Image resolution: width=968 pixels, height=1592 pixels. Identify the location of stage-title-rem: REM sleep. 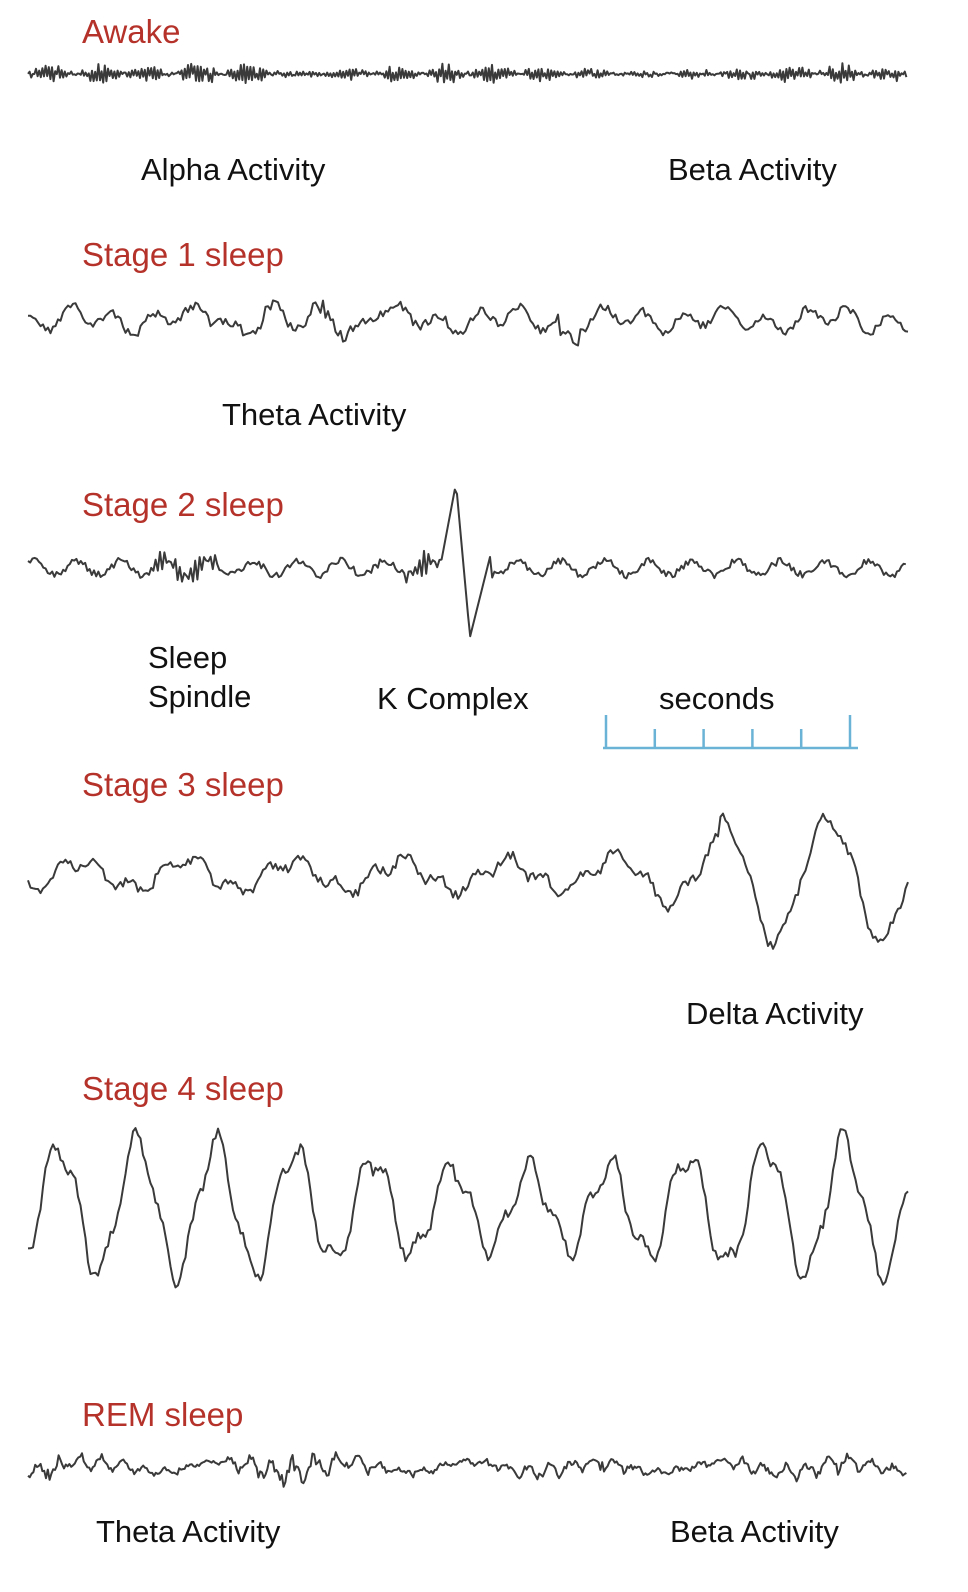
(163, 1414).